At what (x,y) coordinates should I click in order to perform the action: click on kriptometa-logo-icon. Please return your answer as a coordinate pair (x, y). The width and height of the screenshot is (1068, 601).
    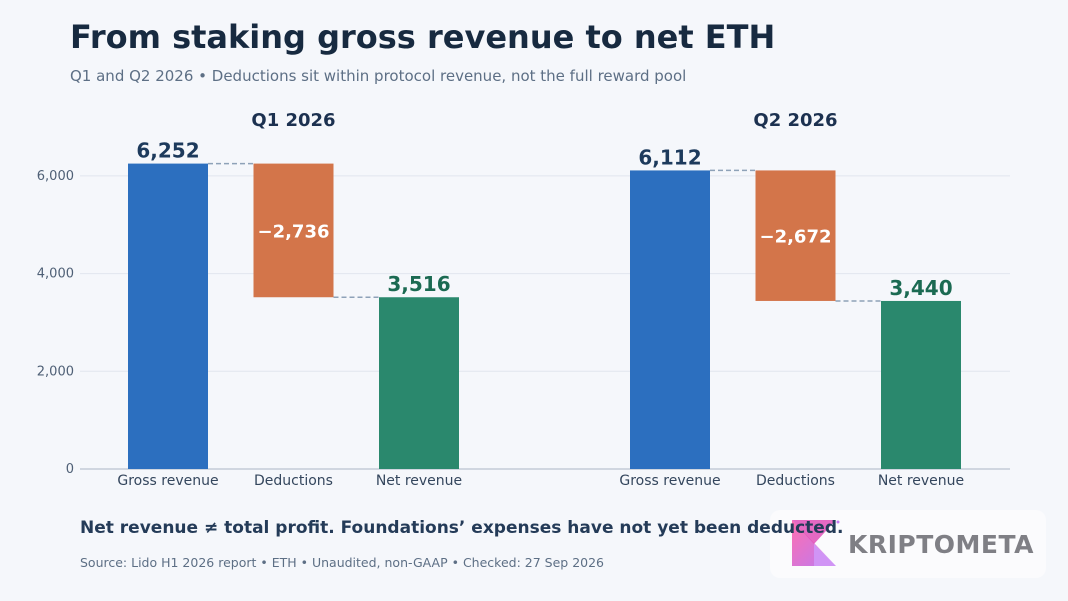
    Looking at the image, I should click on (816, 543).